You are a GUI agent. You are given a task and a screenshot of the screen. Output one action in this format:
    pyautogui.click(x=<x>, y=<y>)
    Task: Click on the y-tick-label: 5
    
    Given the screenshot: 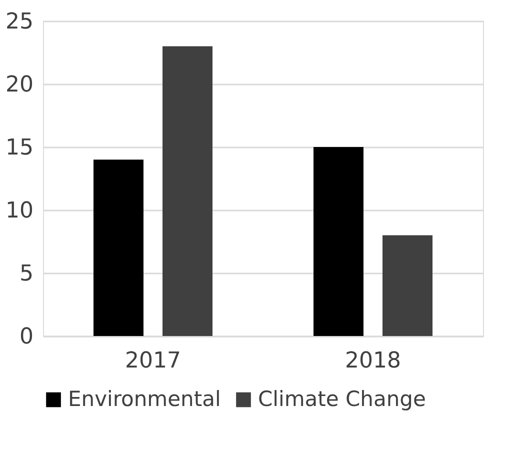 What is the action you would take?
    pyautogui.click(x=27, y=274)
    